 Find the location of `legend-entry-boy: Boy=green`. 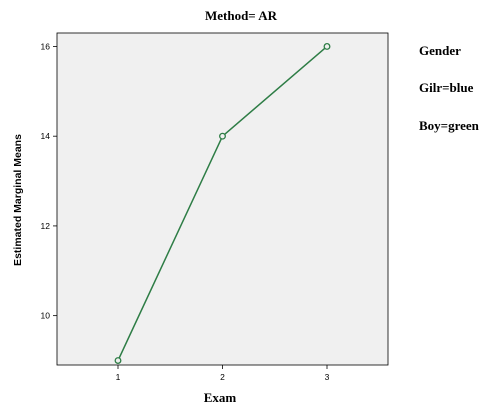

legend-entry-boy: Boy=green is located at coordinates (449, 125).